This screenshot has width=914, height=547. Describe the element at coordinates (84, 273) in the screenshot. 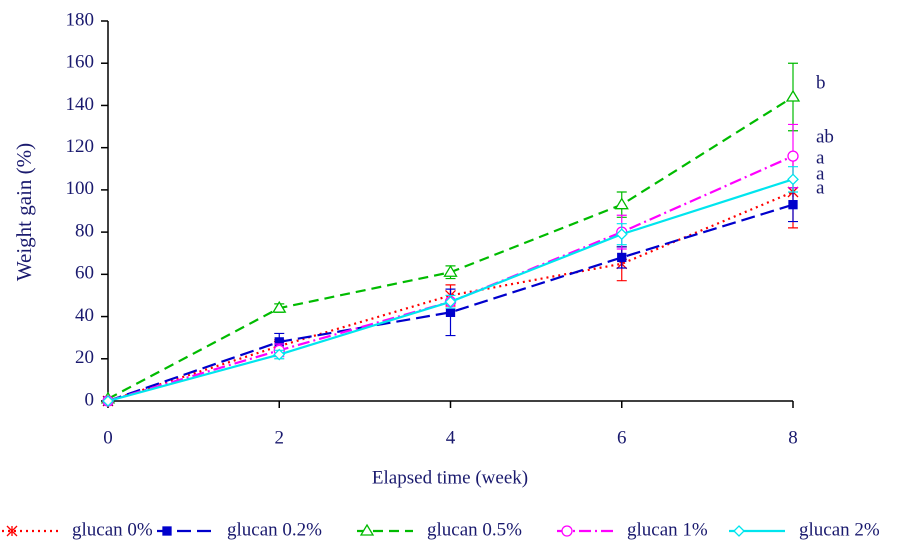

I see `y-tick-label: 60` at that location.